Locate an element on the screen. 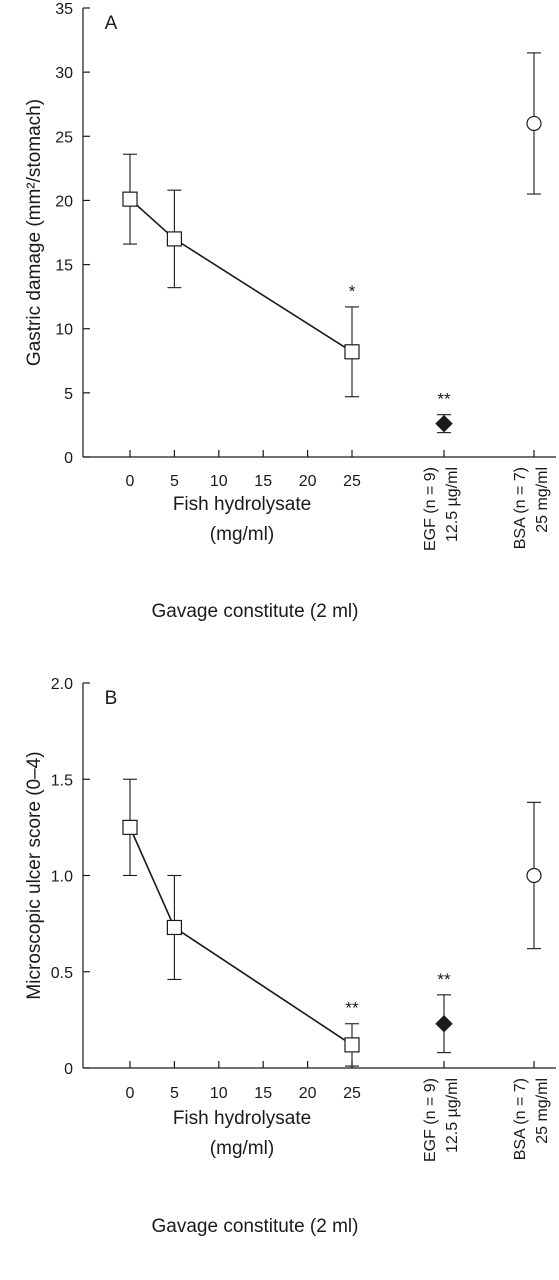 The width and height of the screenshot is (559, 1280). y-axis-label: Microscopic ulcer score (0–4) is located at coordinates (34, 875).